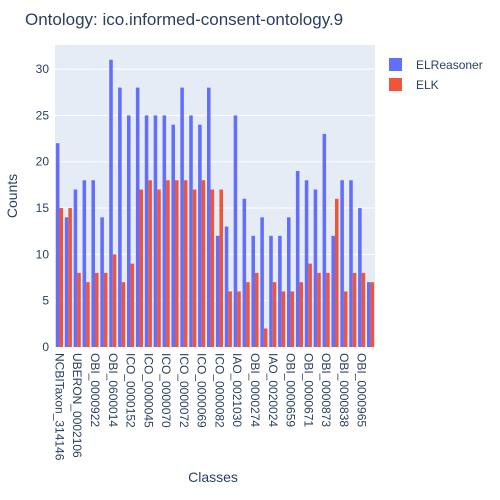  What do you see at coordinates (326, 390) in the screenshot?
I see `x-tick-label: OBI_0000873` at bounding box center [326, 390].